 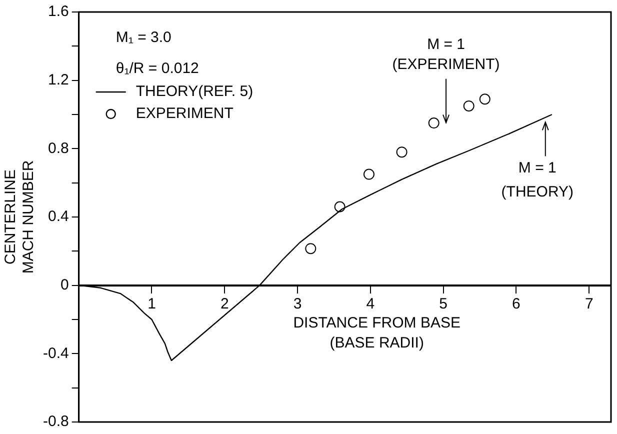 I want to click on x-tick-label: 4, so click(x=370, y=303).